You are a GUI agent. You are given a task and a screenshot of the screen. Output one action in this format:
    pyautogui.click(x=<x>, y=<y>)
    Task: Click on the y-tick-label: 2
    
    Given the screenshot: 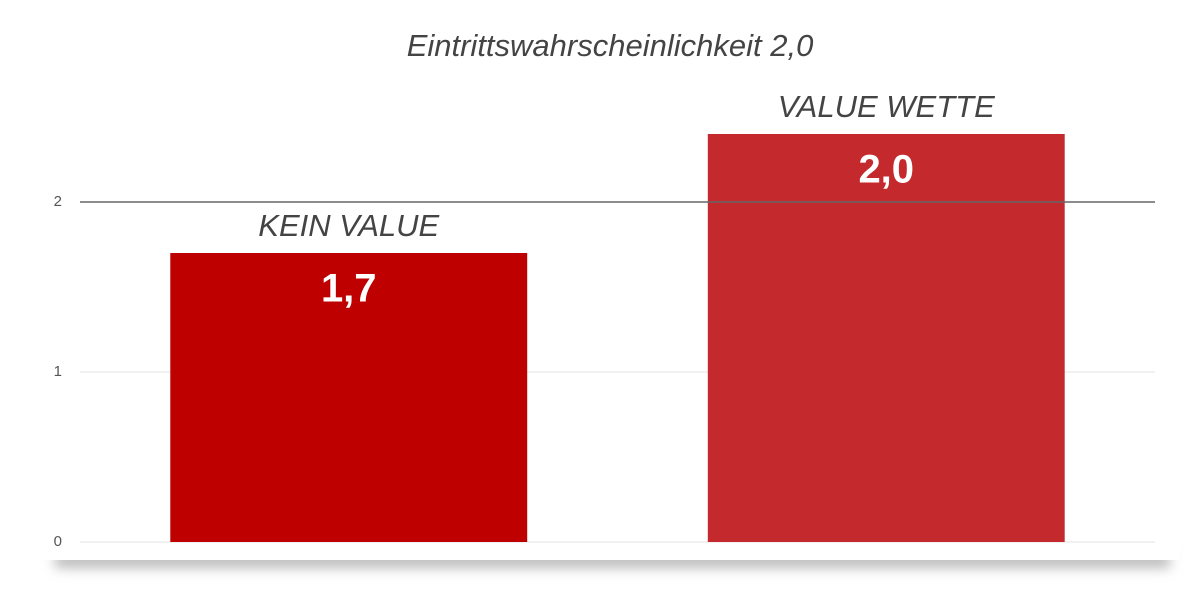 What is the action you would take?
    pyautogui.click(x=58, y=201)
    